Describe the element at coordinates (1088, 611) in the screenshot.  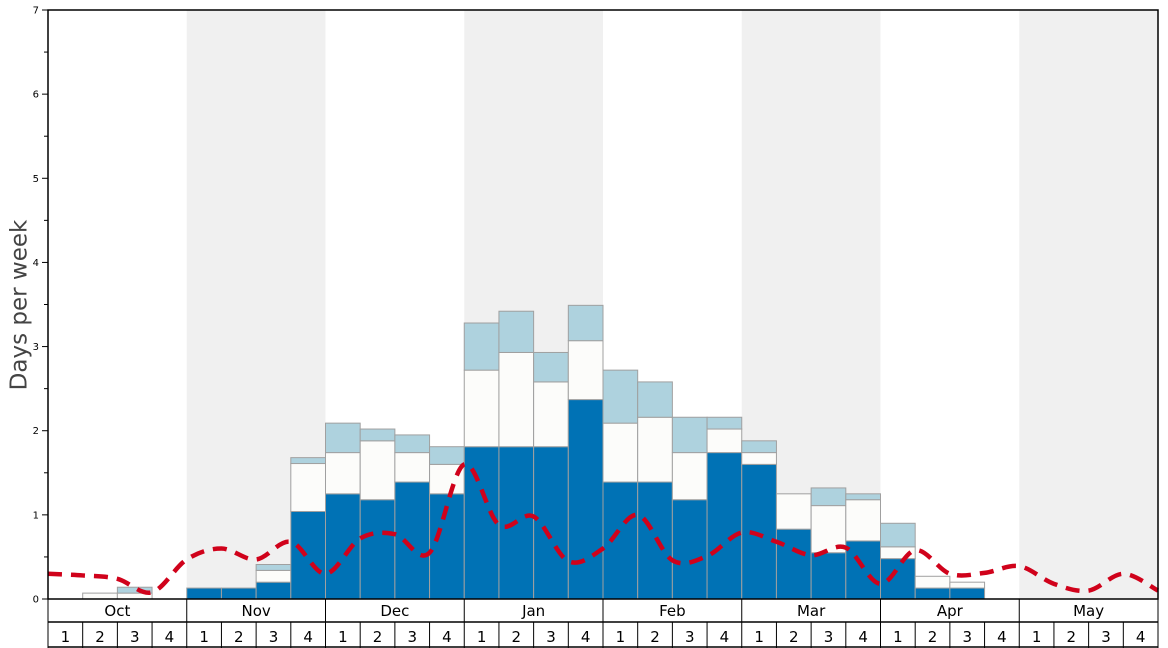
I see `month-label-may: May` at that location.